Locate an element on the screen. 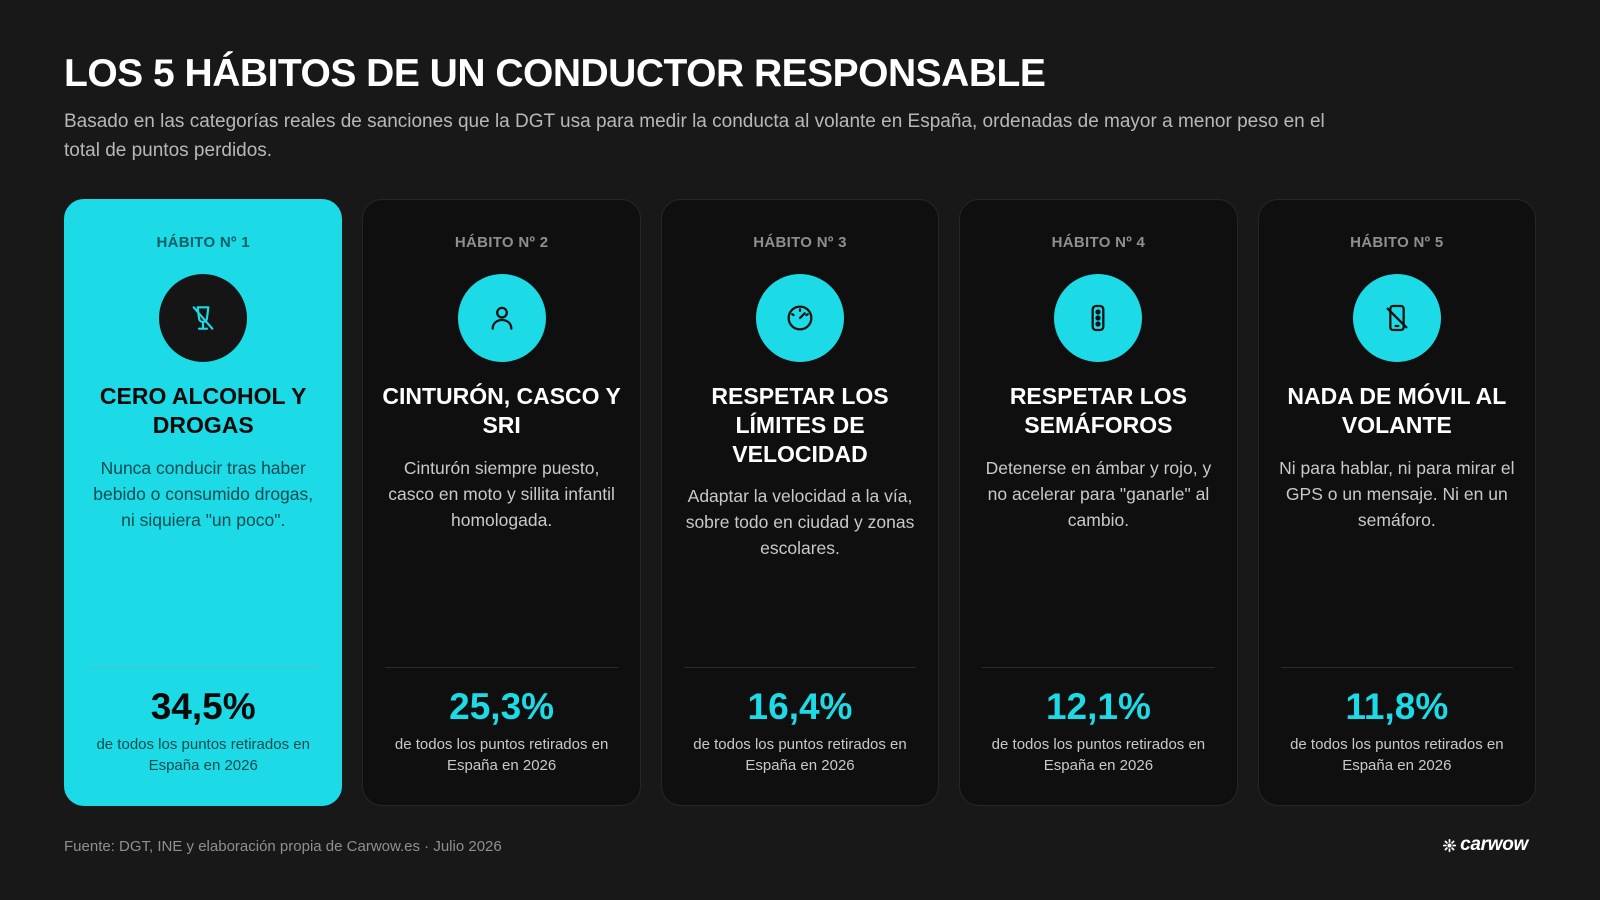 The height and width of the screenshot is (900, 1600). habit-number-label: HÁBITO Nº 5 is located at coordinates (1397, 242).